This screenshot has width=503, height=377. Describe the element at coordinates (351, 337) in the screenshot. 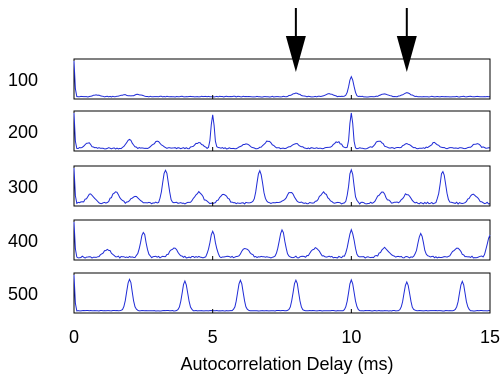

I see `x-tick-label: 10` at that location.